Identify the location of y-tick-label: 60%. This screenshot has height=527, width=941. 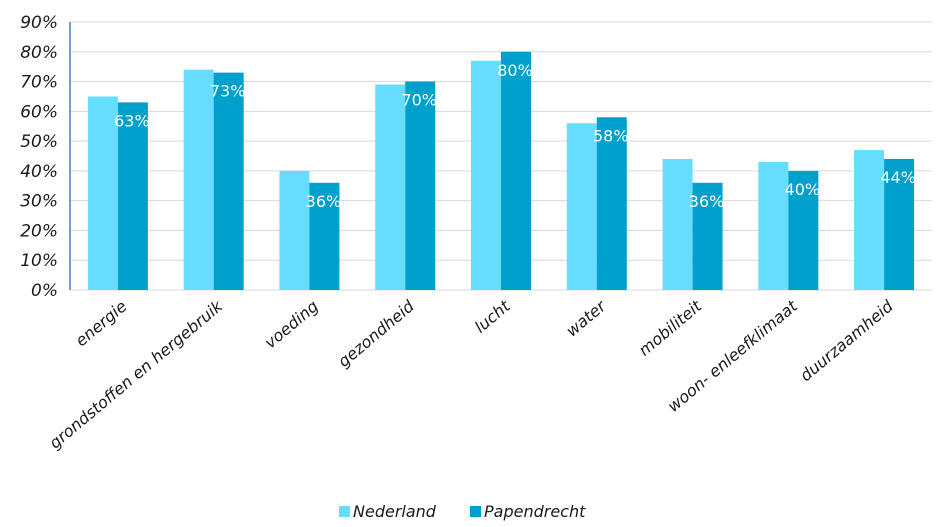
(39, 112).